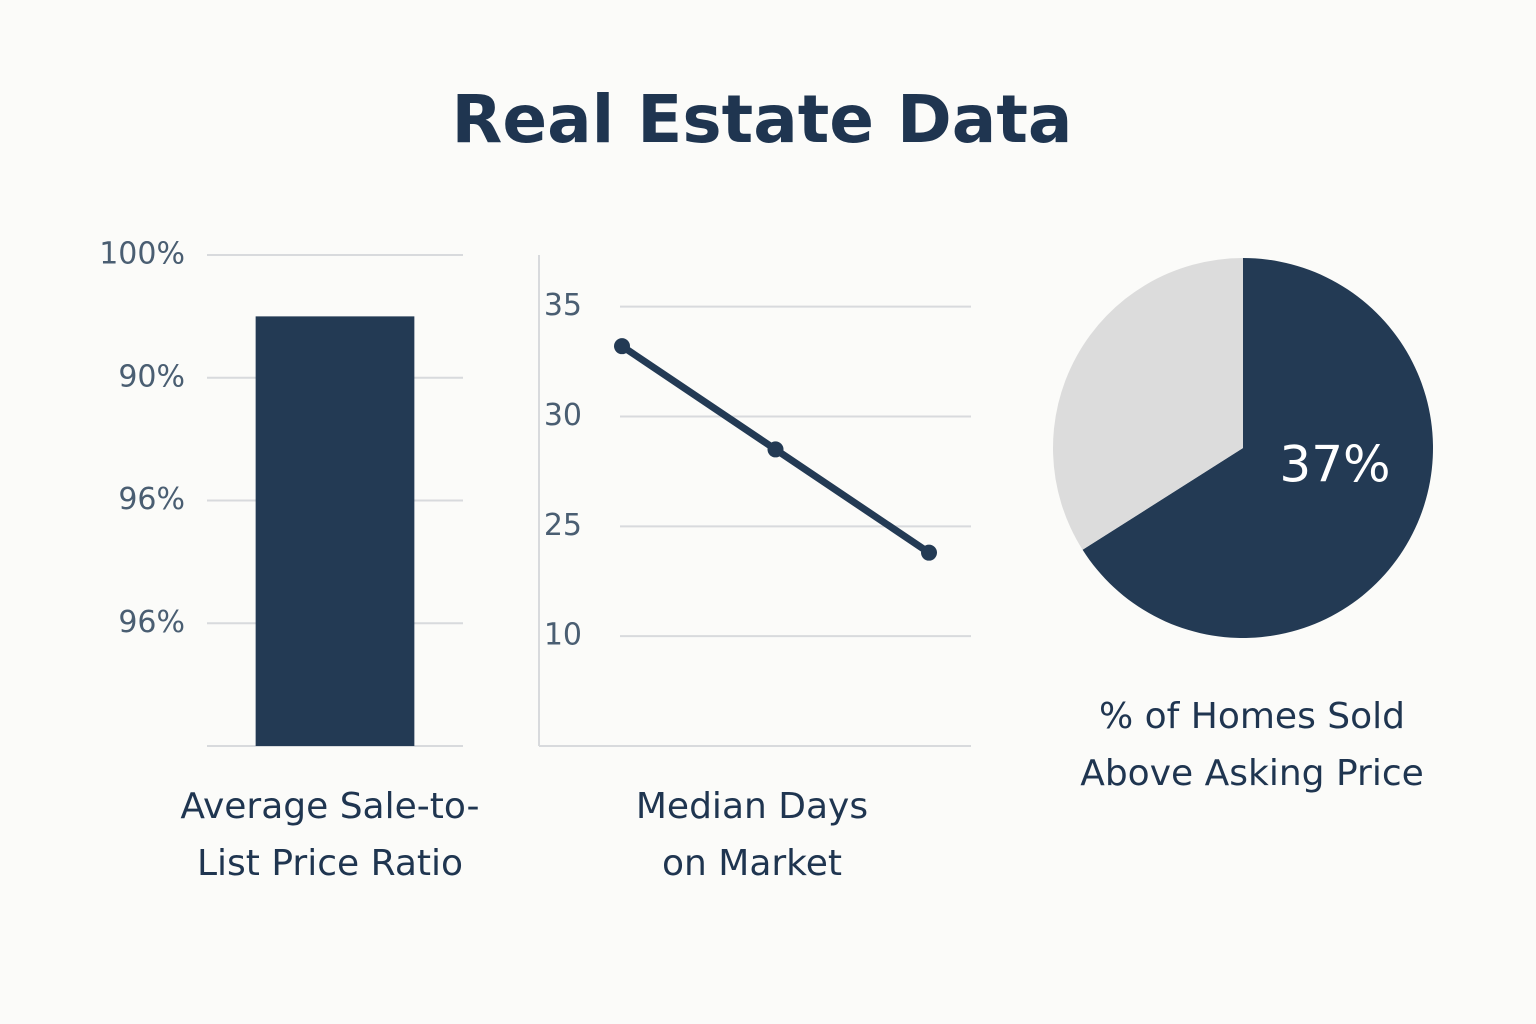 The width and height of the screenshot is (1536, 1024). What do you see at coordinates (563, 415) in the screenshot?
I see `y-tick-label: 30` at bounding box center [563, 415].